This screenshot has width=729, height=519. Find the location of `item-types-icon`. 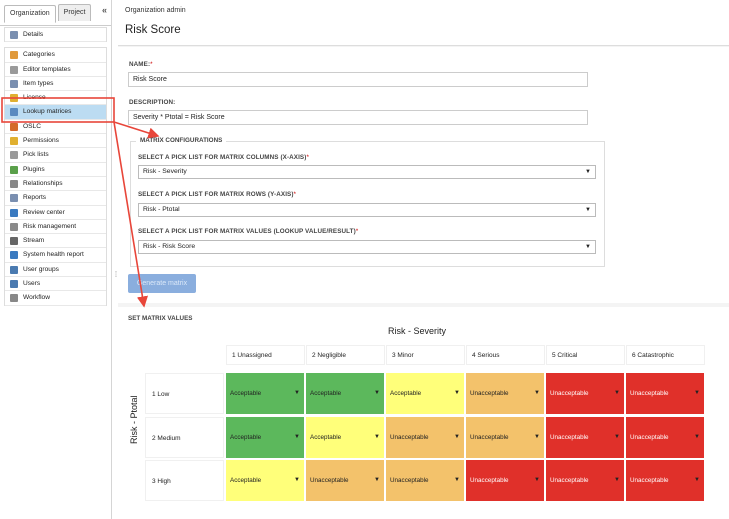

item-types-icon is located at coordinates (14, 83).